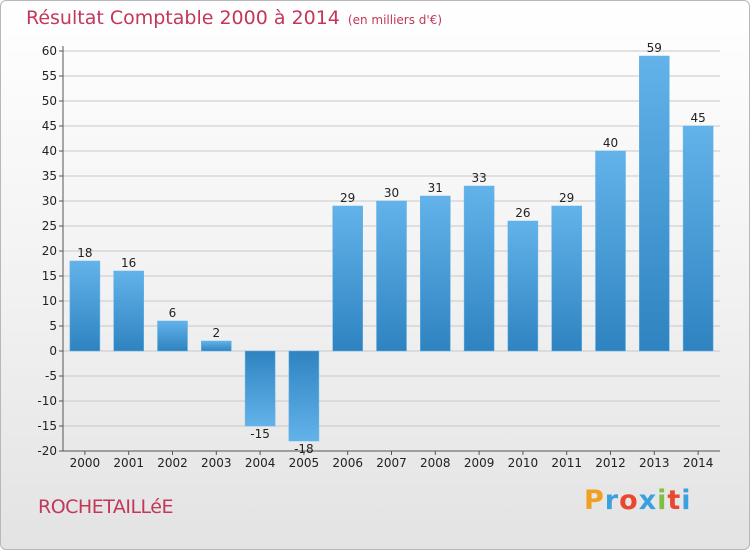 This screenshot has width=750, height=550. What do you see at coordinates (478, 178) in the screenshot?
I see `bar-value-label: 33` at bounding box center [478, 178].